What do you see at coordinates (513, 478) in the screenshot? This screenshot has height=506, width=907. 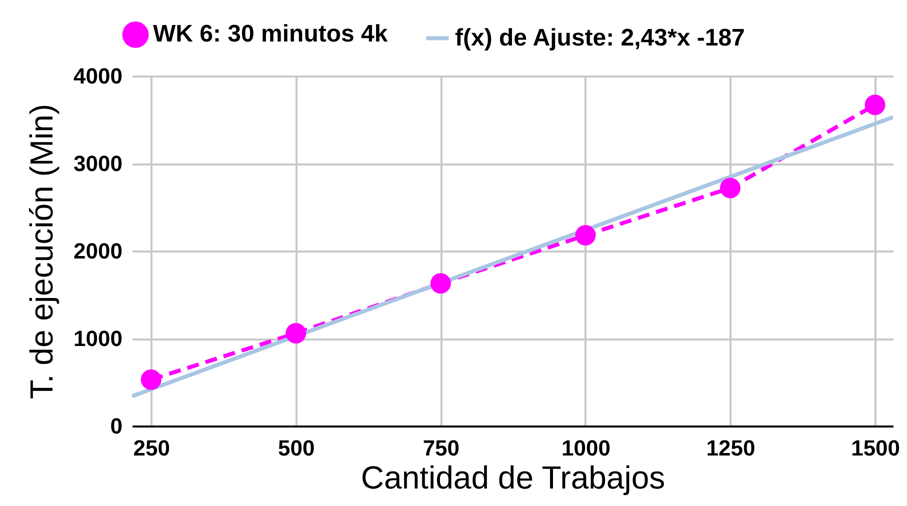 I see `x-axis-title: Cantidad de Trabajos` at bounding box center [513, 478].